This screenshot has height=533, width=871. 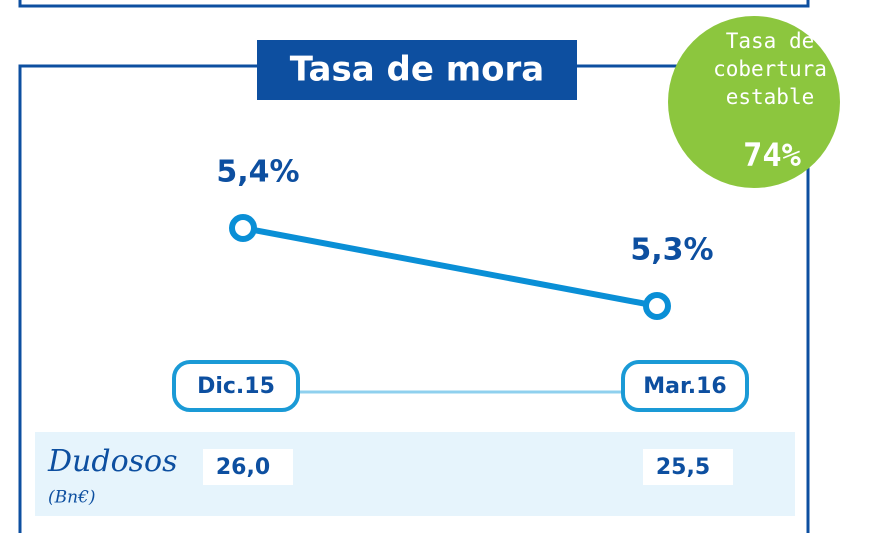 I want to click on chart-title: Tasa de mora, so click(x=417, y=70).